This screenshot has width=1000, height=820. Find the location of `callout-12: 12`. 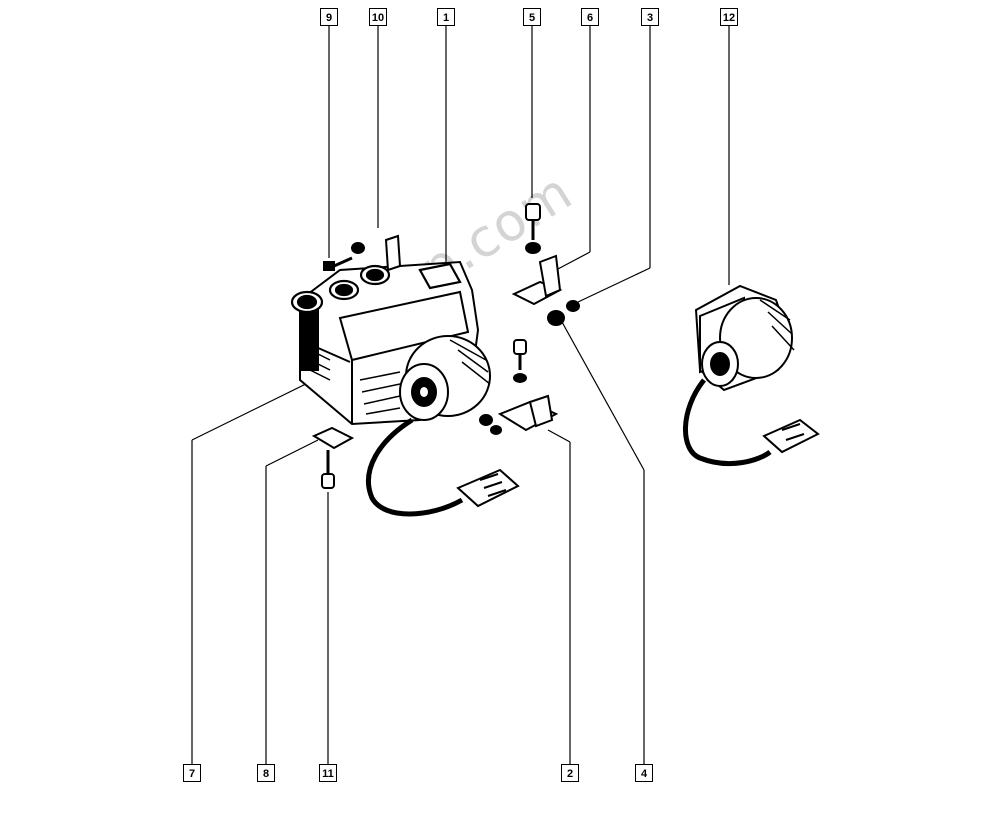

callout-12: 12 is located at coordinates (729, 17).